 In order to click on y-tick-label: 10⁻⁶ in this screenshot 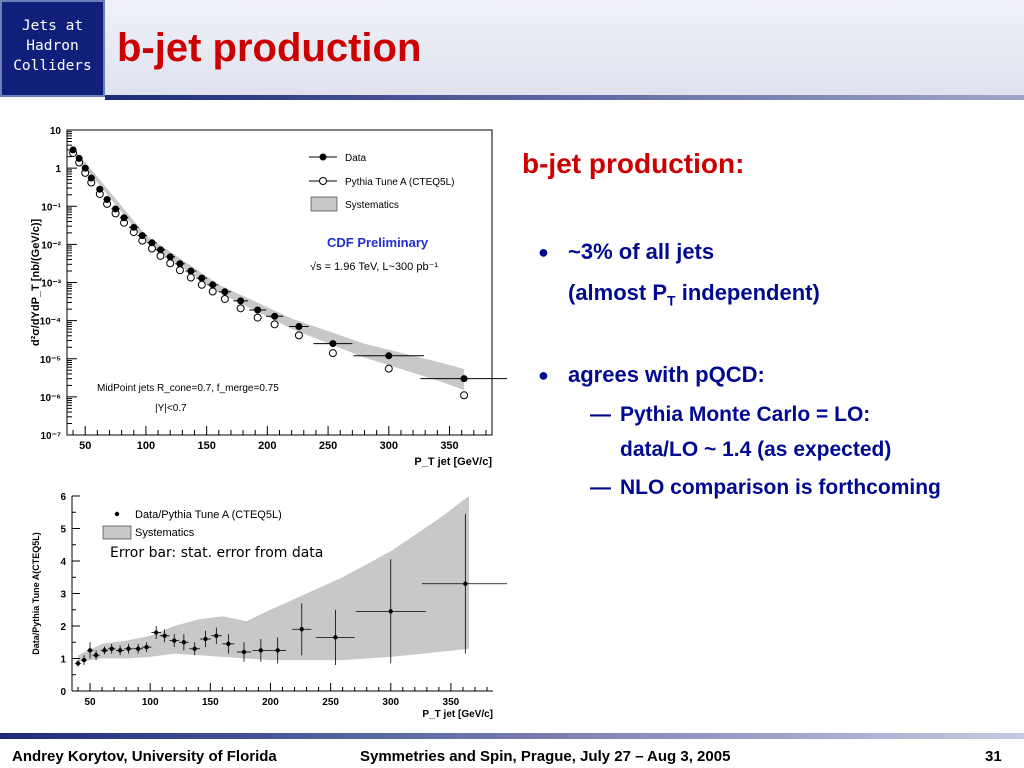, I will do `click(50, 398)`.